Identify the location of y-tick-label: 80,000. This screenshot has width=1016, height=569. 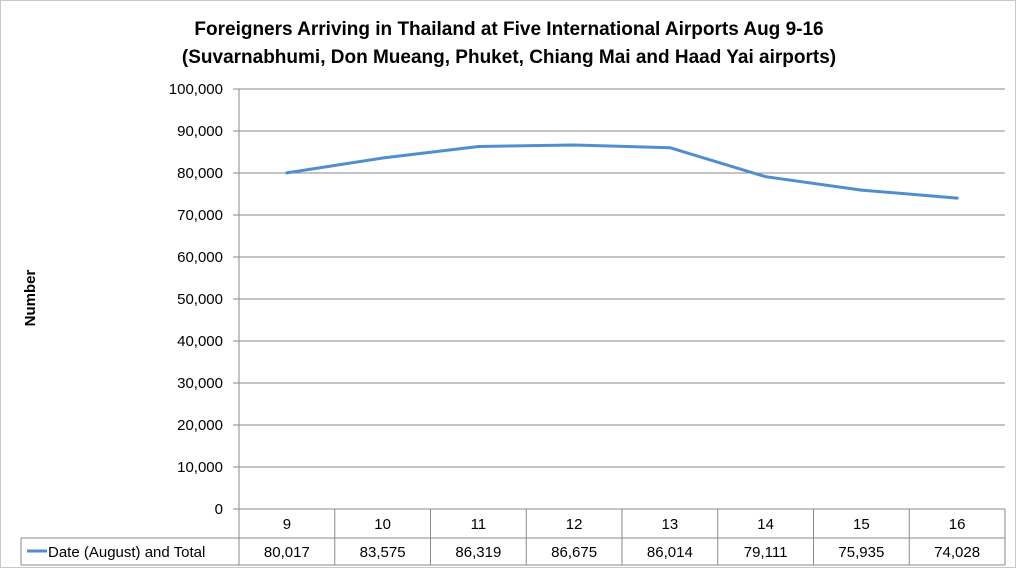
(200, 173).